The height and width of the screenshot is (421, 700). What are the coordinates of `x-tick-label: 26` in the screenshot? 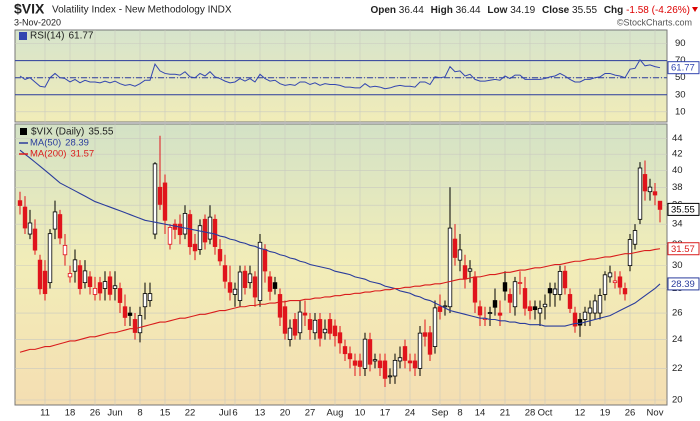 It's located at (630, 413).